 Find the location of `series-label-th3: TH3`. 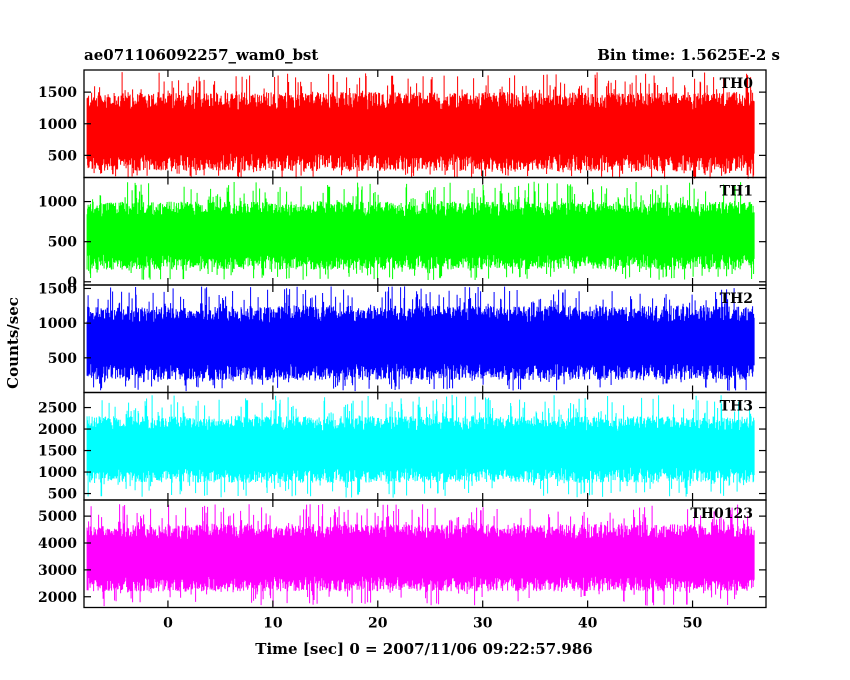

series-label-th3: TH3 is located at coordinates (736, 407).